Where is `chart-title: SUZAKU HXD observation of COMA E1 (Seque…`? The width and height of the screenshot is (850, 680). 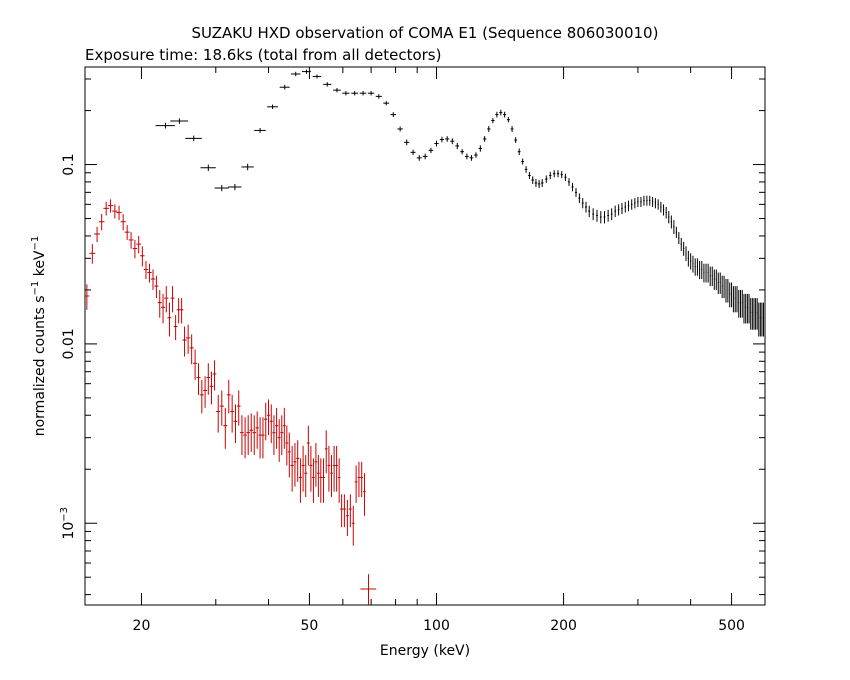
chart-title: SUZAKU HXD observation of COMA E1 (Seque… is located at coordinates (425, 33).